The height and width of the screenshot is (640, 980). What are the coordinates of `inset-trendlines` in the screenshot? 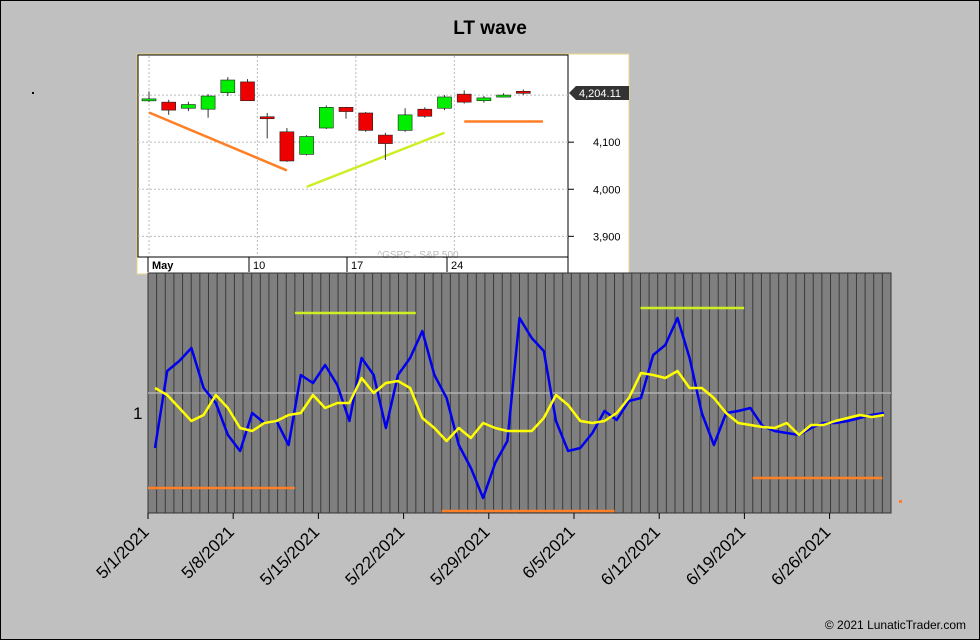 It's located at (345, 150).